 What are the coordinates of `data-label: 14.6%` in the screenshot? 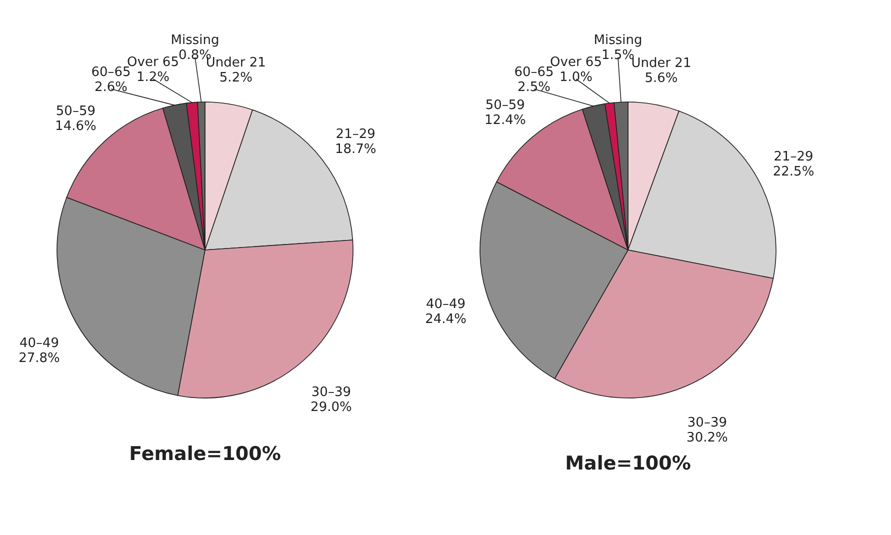 It's located at (75, 126).